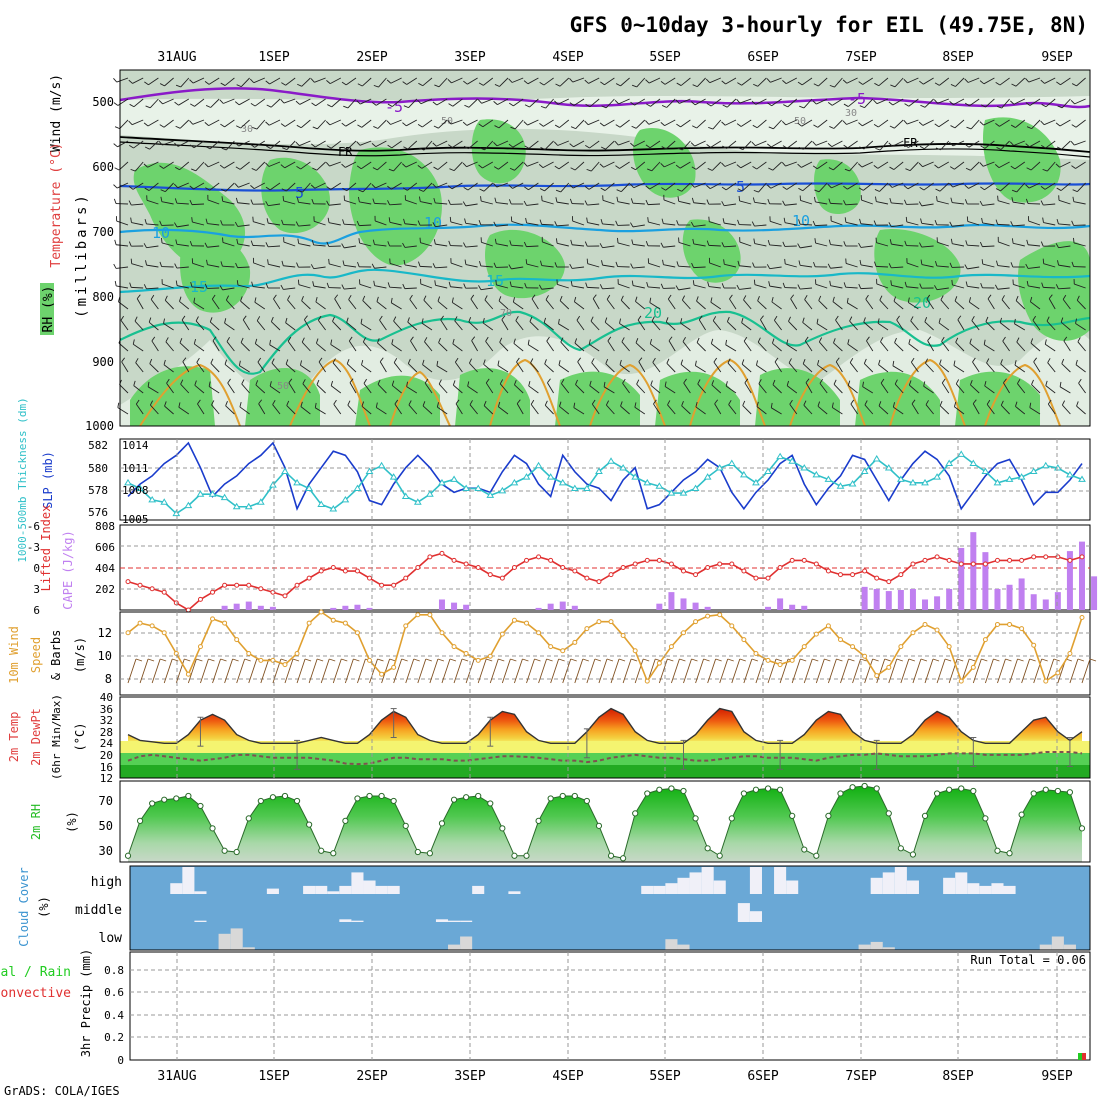  I want to click on rh-label-50: 50, so click(800, 121).